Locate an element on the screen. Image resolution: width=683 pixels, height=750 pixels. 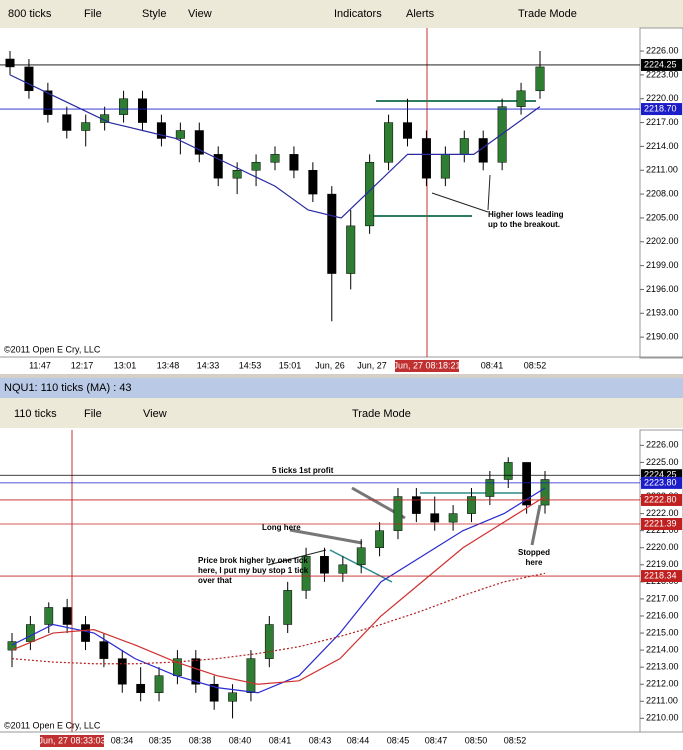
x-tick-label: 08:50 is located at coordinates (476, 740).